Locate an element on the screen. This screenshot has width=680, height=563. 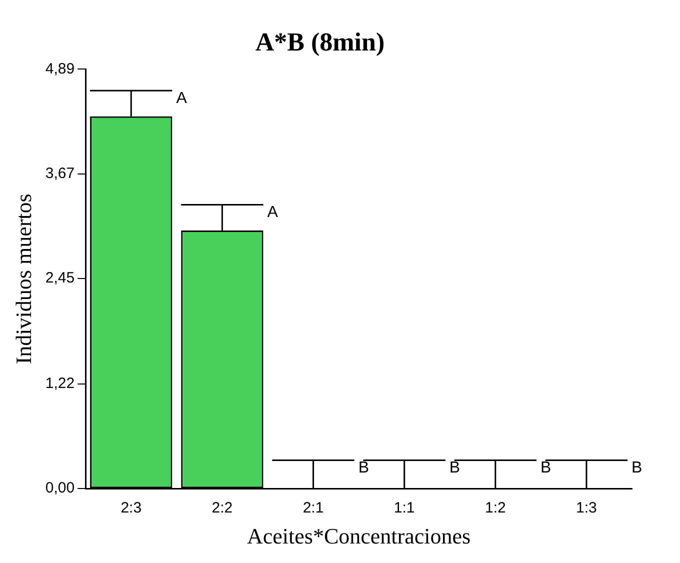
chart-title: A*B (8min) is located at coordinates (320, 41).